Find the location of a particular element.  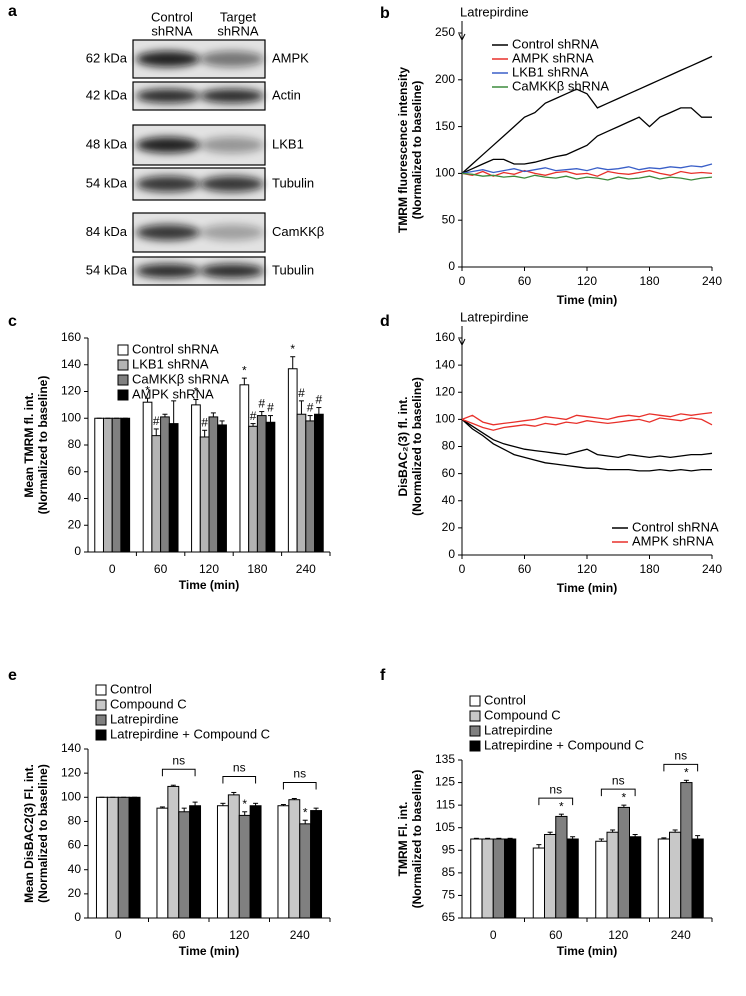

y-tick-label: 80 is located at coordinates (75, 444).